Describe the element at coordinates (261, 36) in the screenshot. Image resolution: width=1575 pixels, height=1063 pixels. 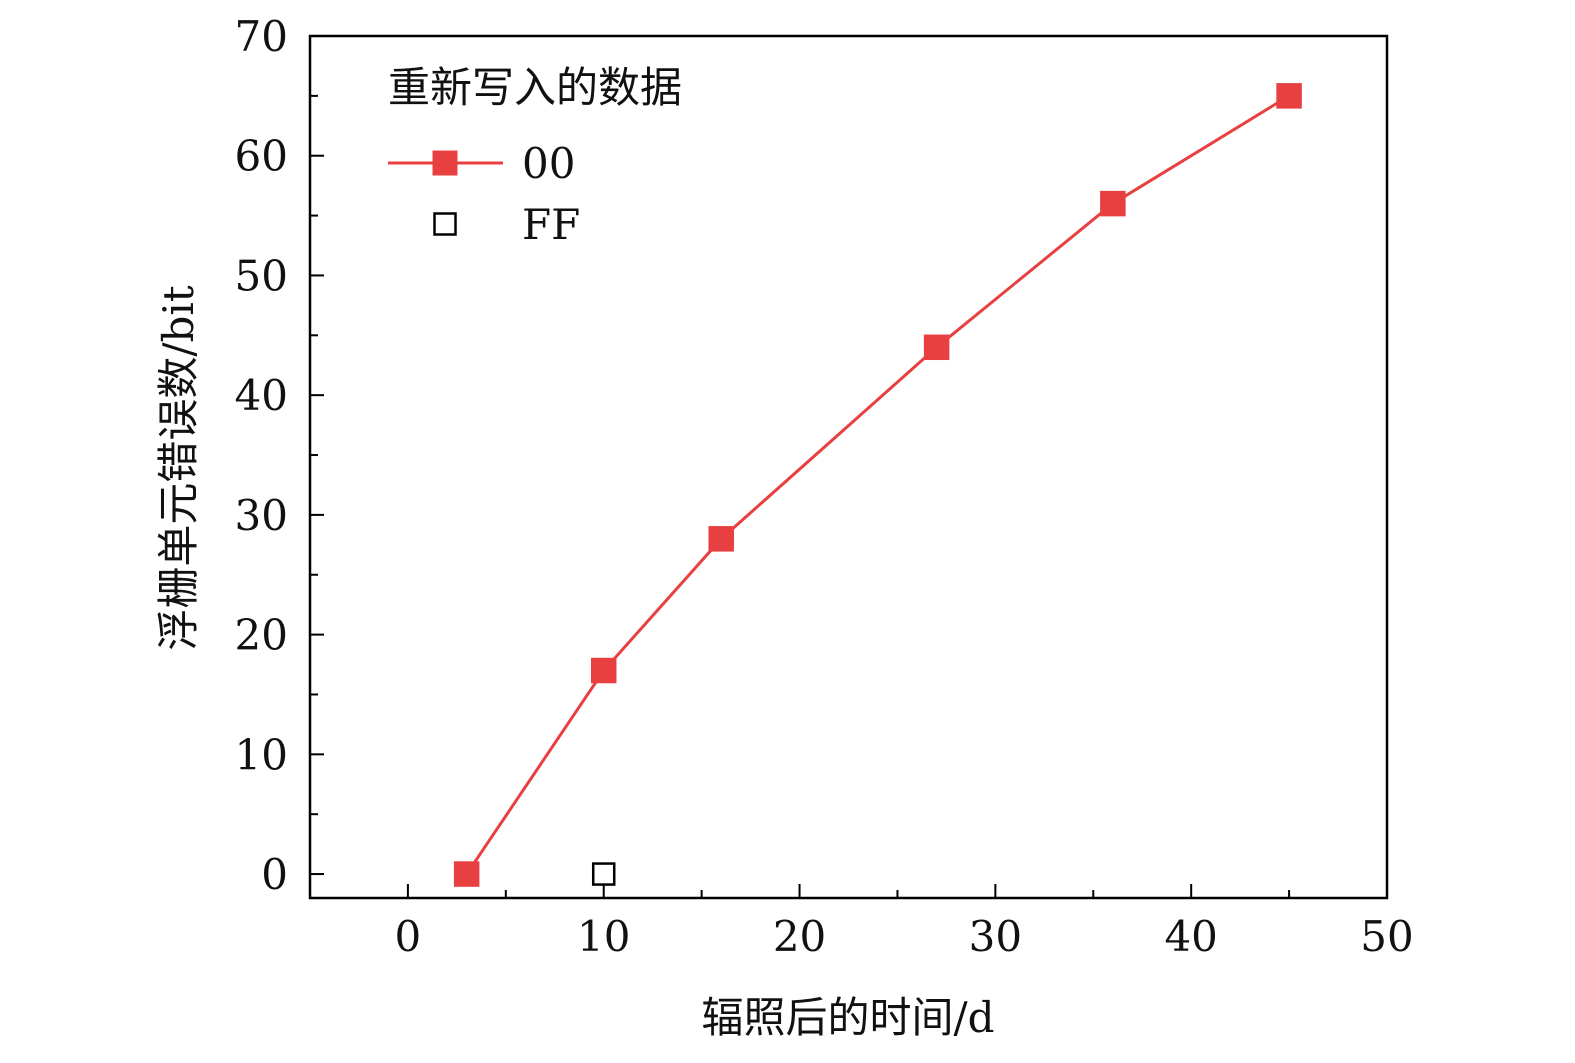
I see `y-tick-label-70: 70` at that location.